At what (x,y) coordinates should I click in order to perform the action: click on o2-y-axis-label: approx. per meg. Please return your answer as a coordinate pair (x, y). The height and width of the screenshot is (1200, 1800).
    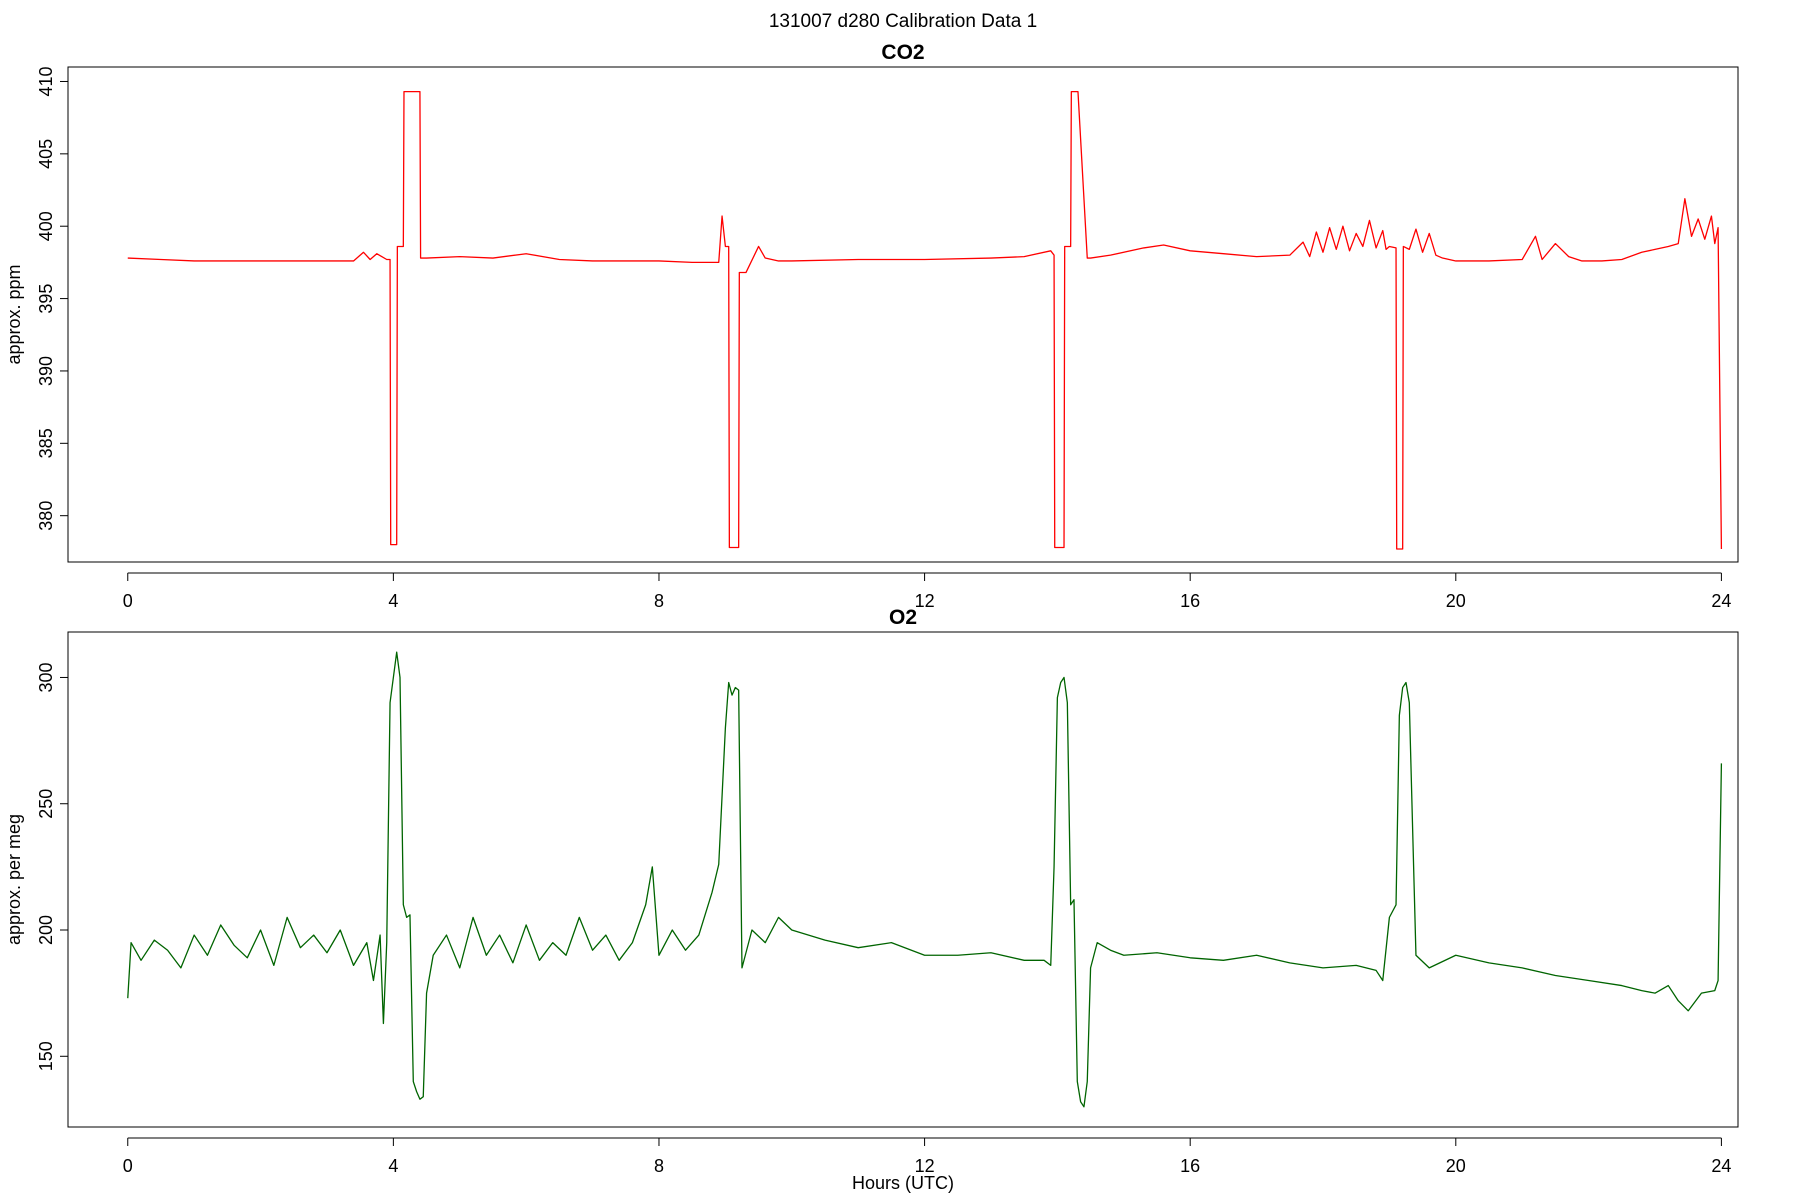
    Looking at the image, I should click on (14, 879).